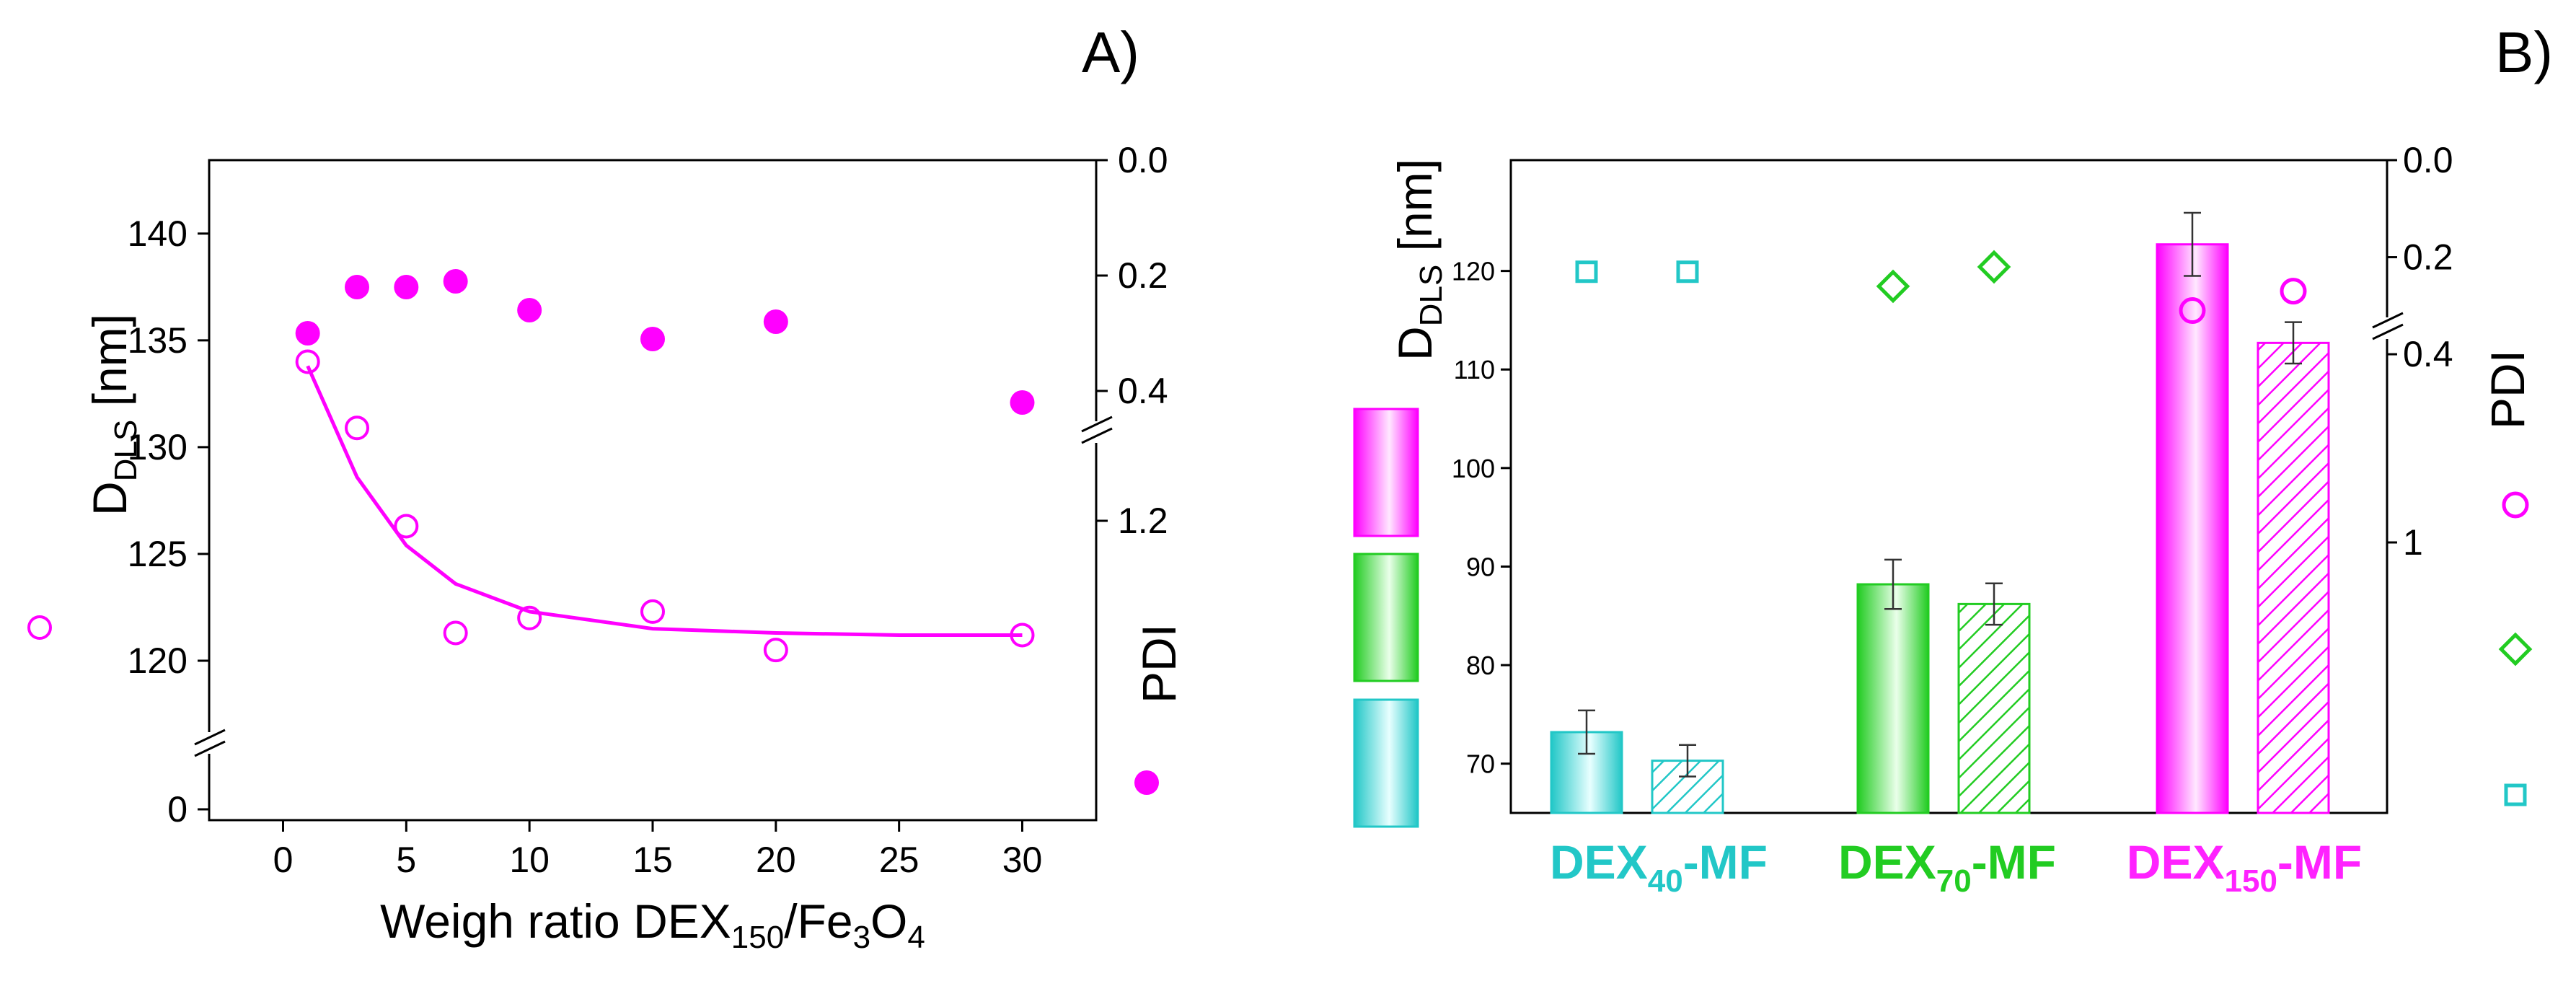 The width and height of the screenshot is (2576, 981). I want to click on panel-b-legend-circle, so click(2515, 505).